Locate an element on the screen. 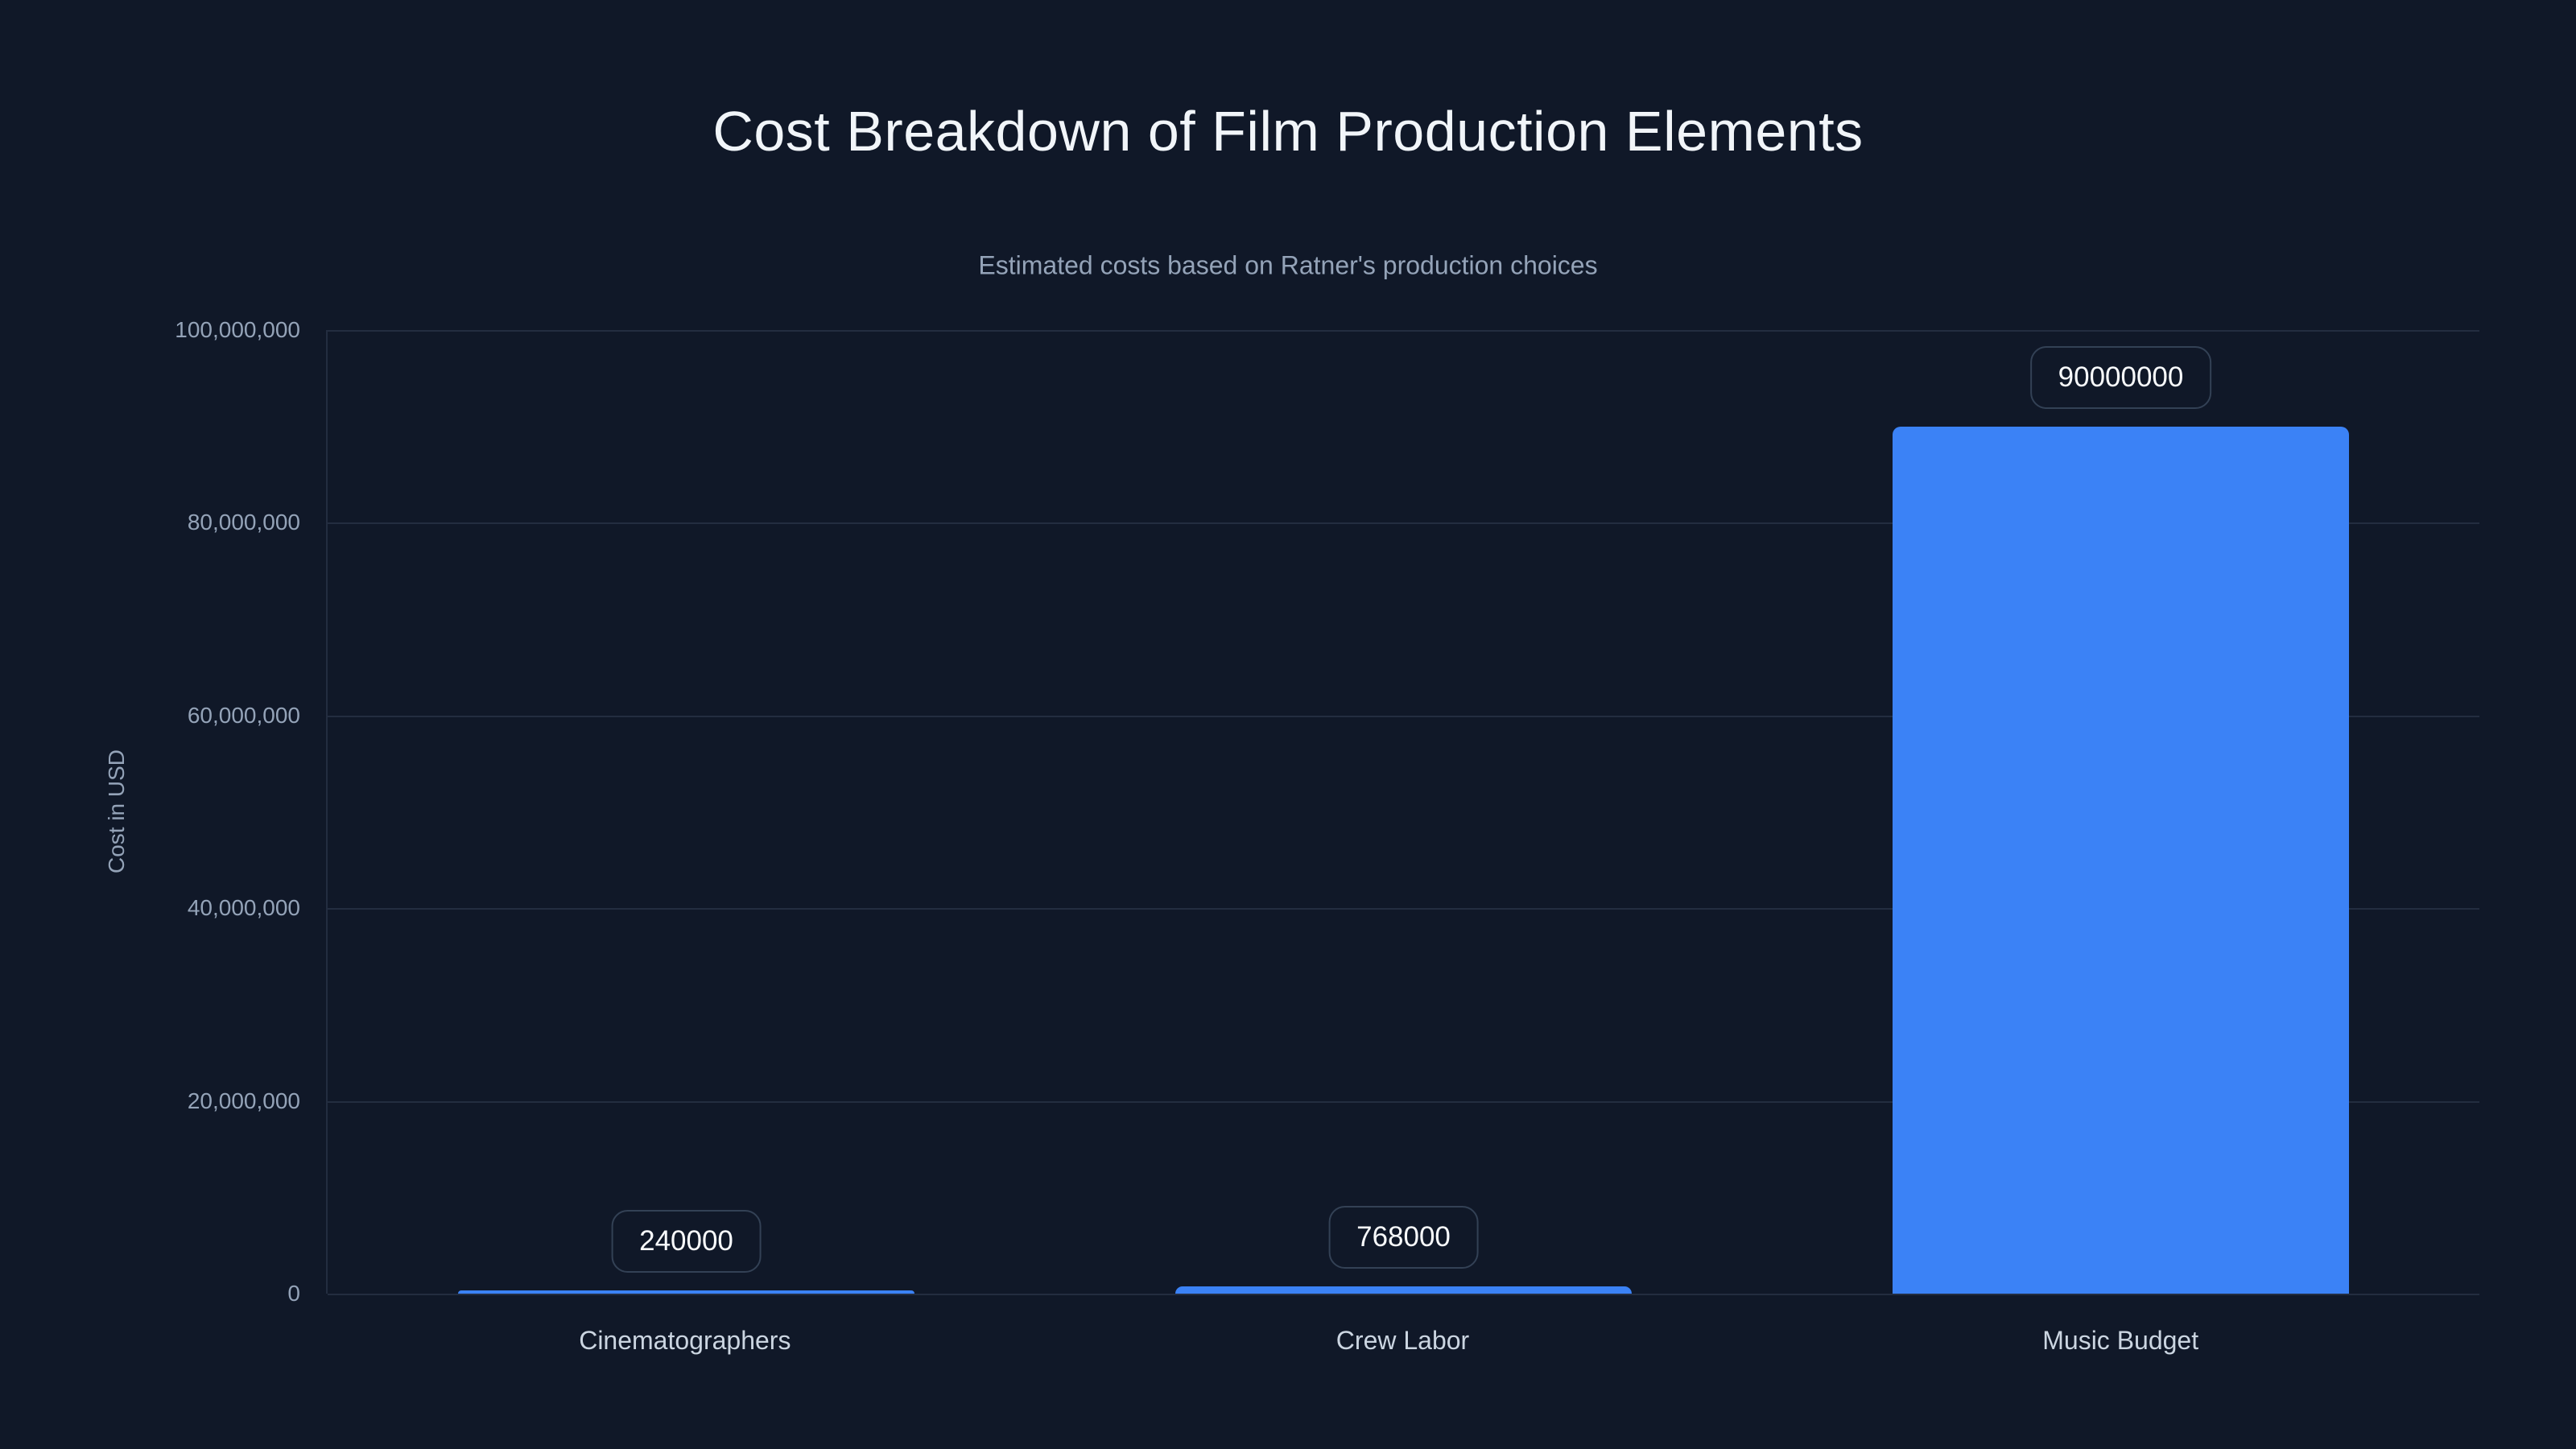  y-tick-label: 60,000,000 is located at coordinates (243, 715).